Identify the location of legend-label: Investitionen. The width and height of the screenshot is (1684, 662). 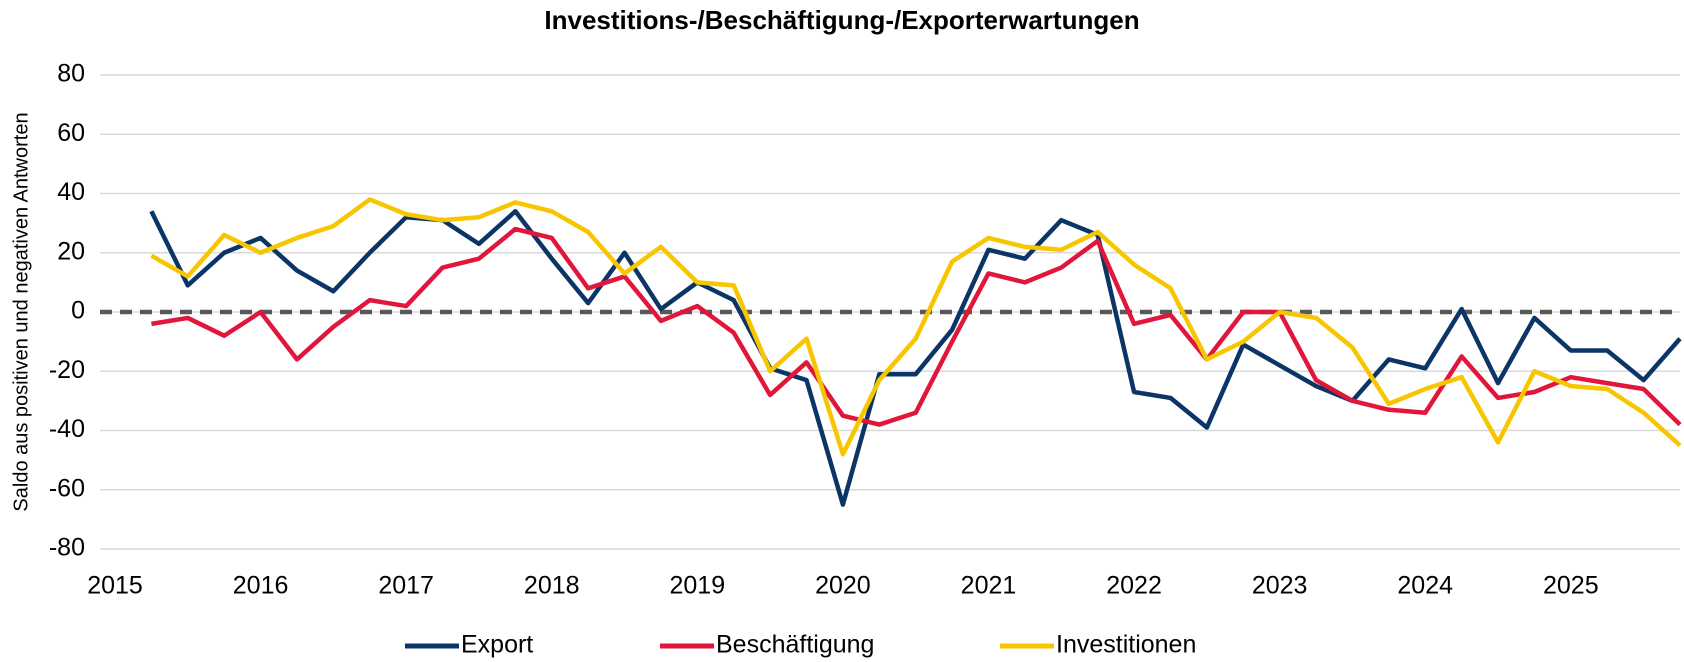
(1126, 645).